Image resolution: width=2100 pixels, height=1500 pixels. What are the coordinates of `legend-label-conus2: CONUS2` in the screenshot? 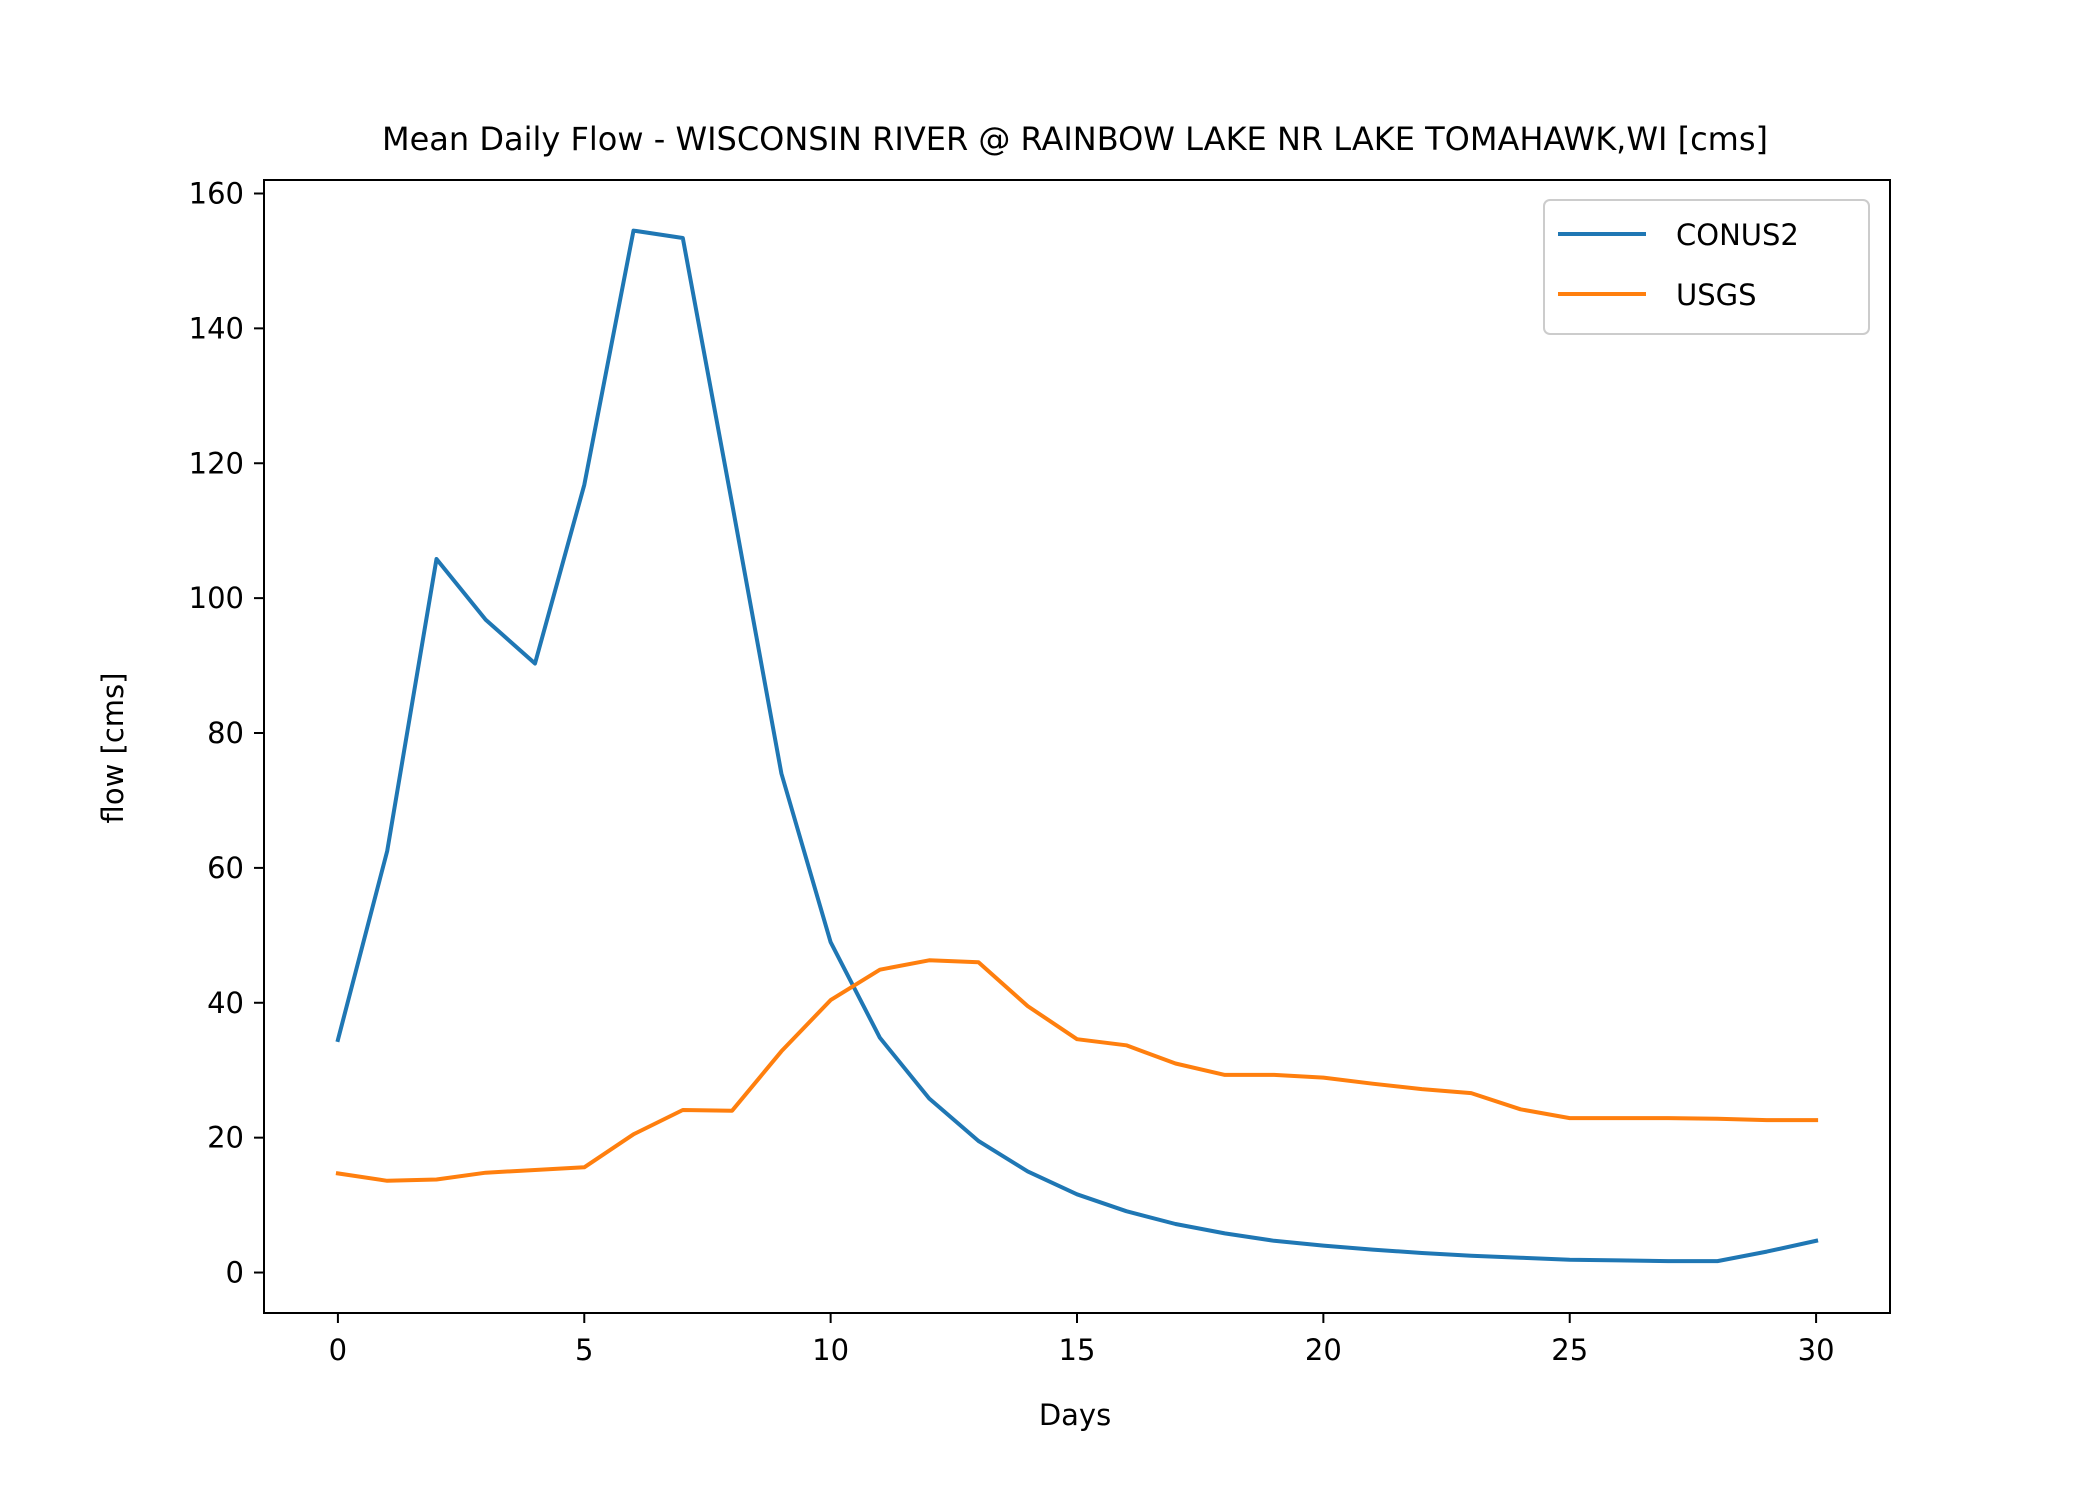 It's located at (1737, 235).